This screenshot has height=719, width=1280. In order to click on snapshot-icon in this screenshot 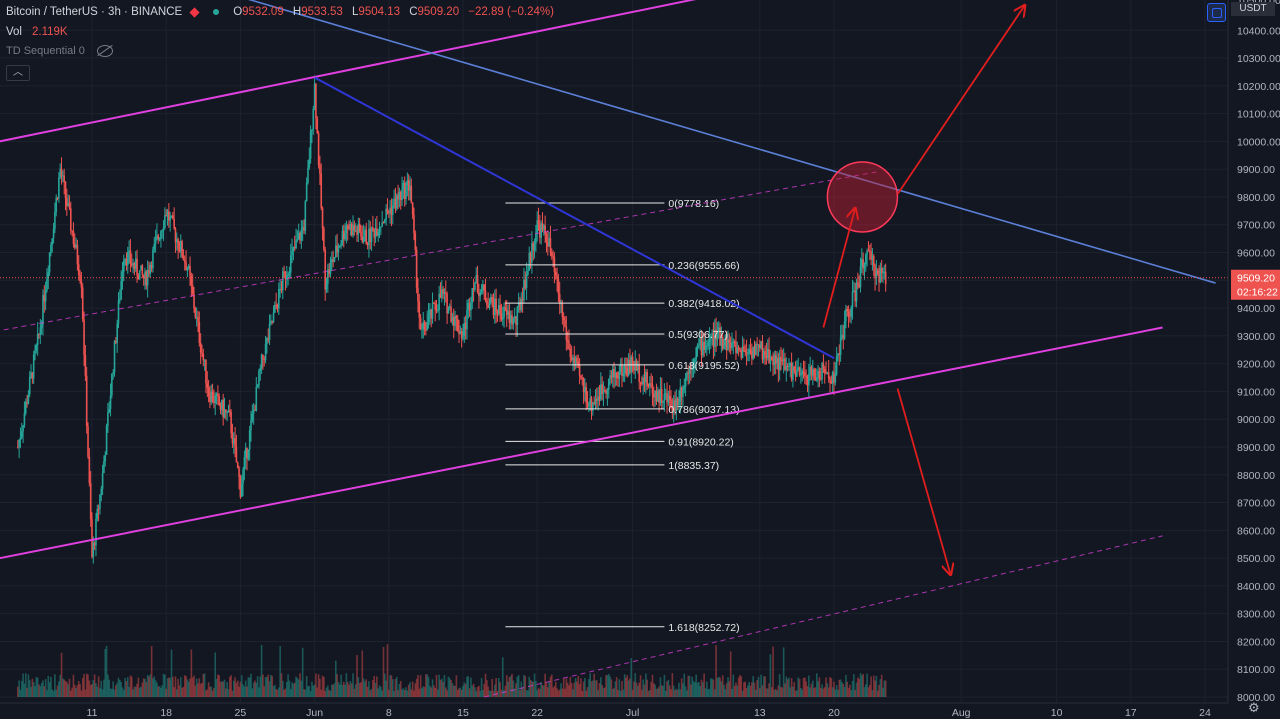, I will do `click(1216, 12)`.